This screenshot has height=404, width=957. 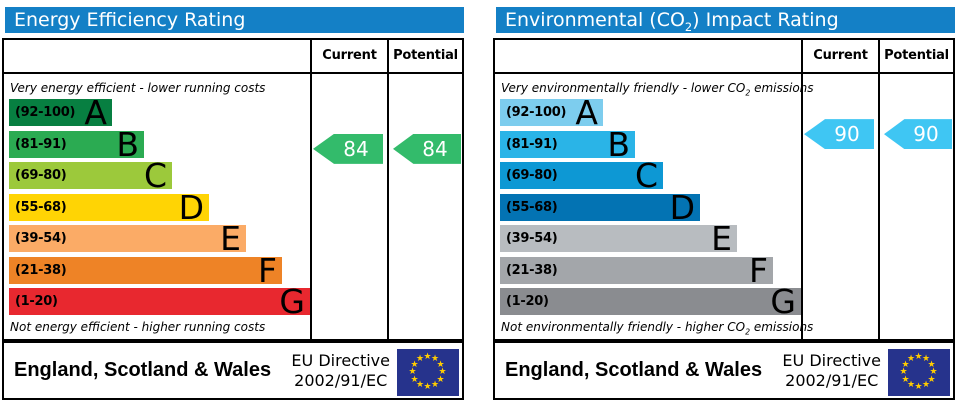 What do you see at coordinates (595, 20) in the screenshot?
I see `panel-title-text: Environmental (CO` at bounding box center [595, 20].